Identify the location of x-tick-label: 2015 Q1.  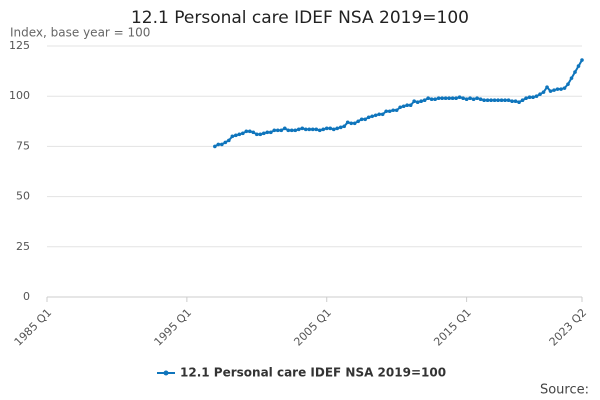
(452, 327).